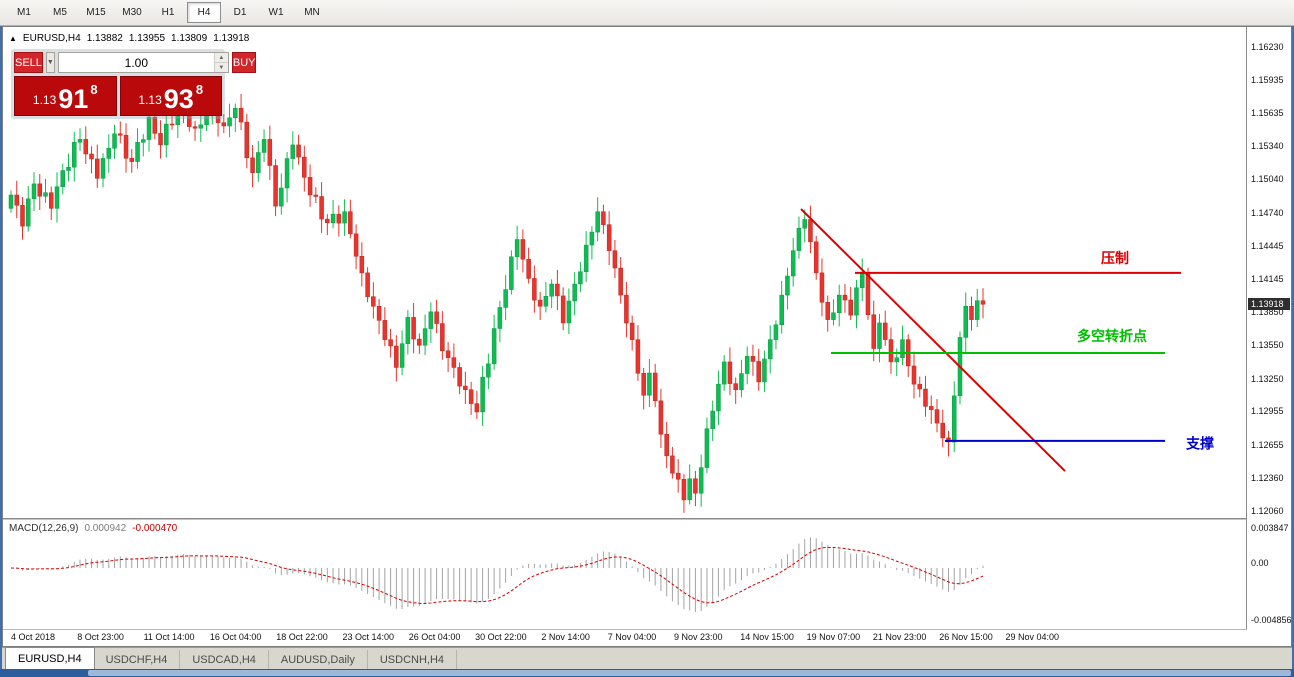 This screenshot has width=1294, height=677. Describe the element at coordinates (1115, 258) in the screenshot. I see `resistance-label: 压制` at that location.